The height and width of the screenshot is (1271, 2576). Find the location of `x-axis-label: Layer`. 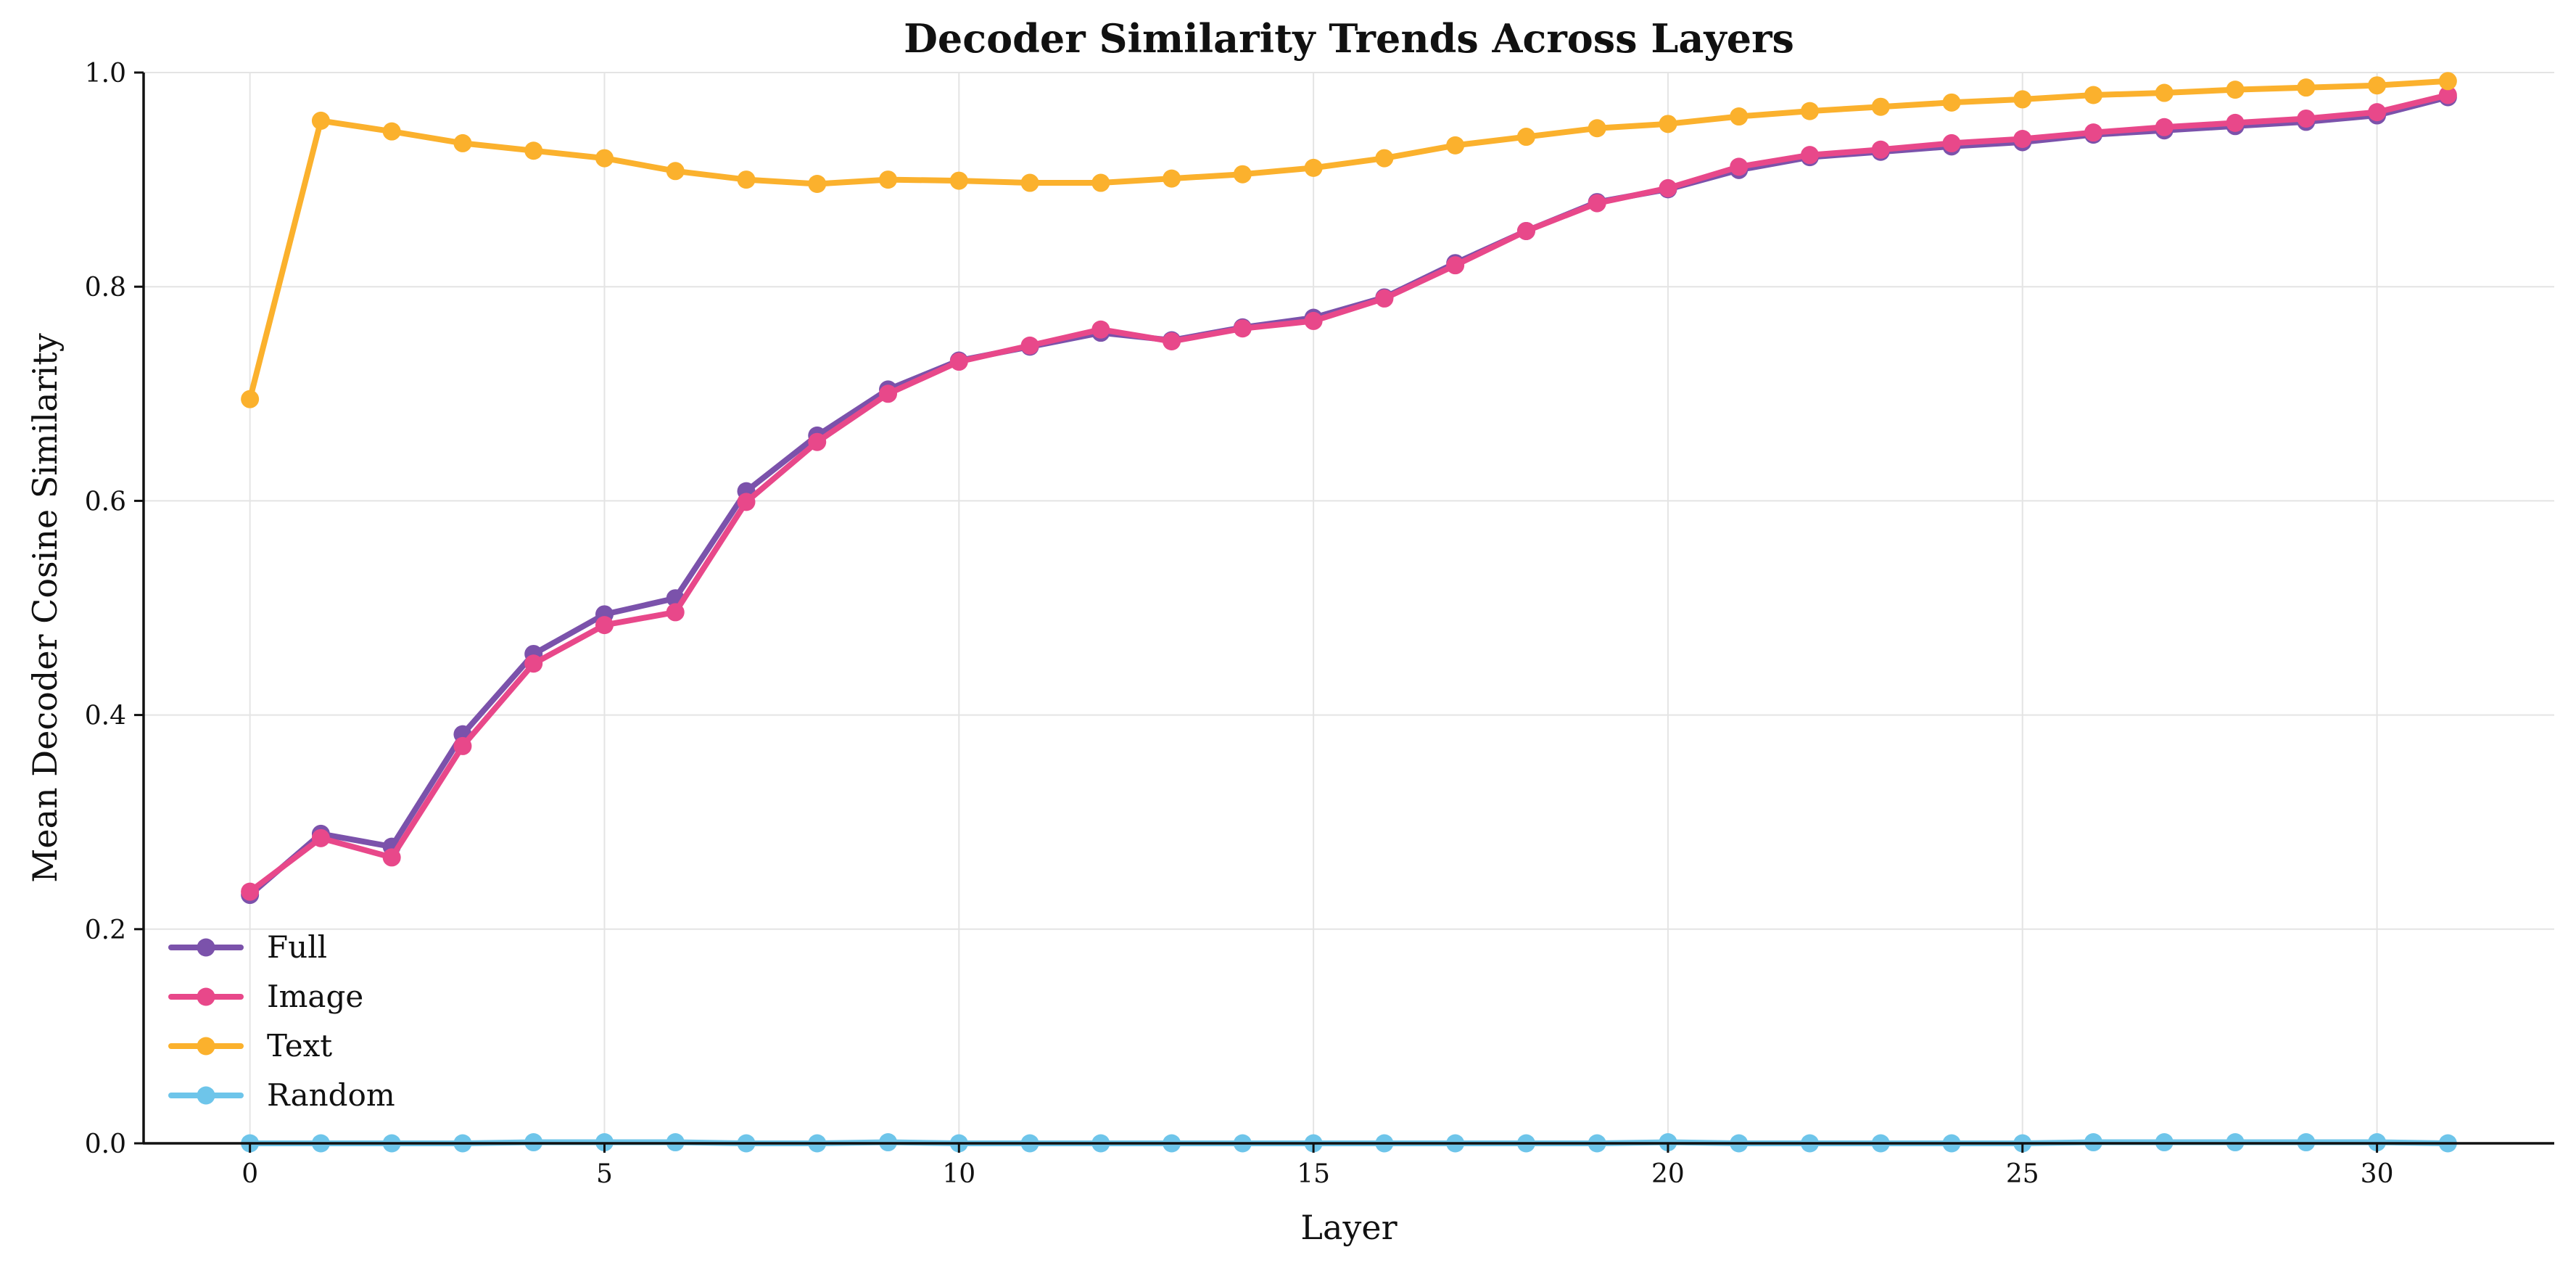

x-axis-label: Layer is located at coordinates (1348, 1227).